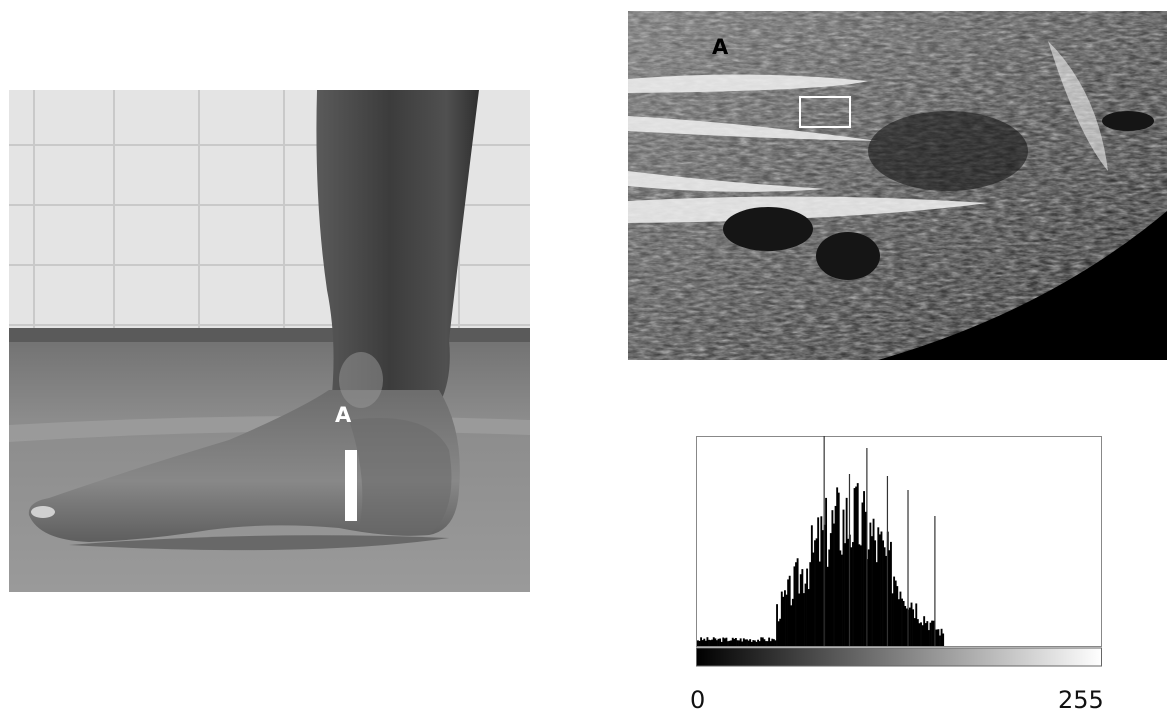 The height and width of the screenshot is (714, 1167). What do you see at coordinates (825, 112) in the screenshot?
I see `roi-box` at bounding box center [825, 112].